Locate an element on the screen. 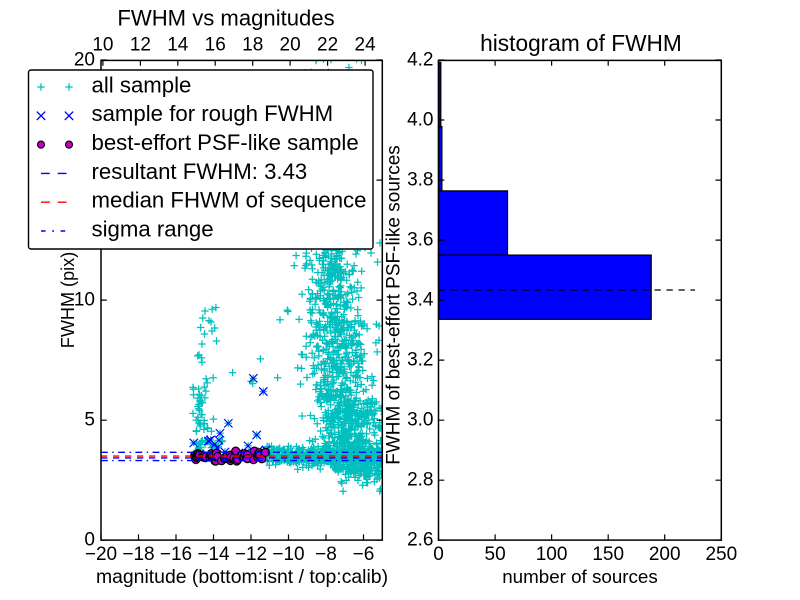 This screenshot has height=600, width=800. svg-text: best-effort PSF-like sample is located at coordinates (225, 142).